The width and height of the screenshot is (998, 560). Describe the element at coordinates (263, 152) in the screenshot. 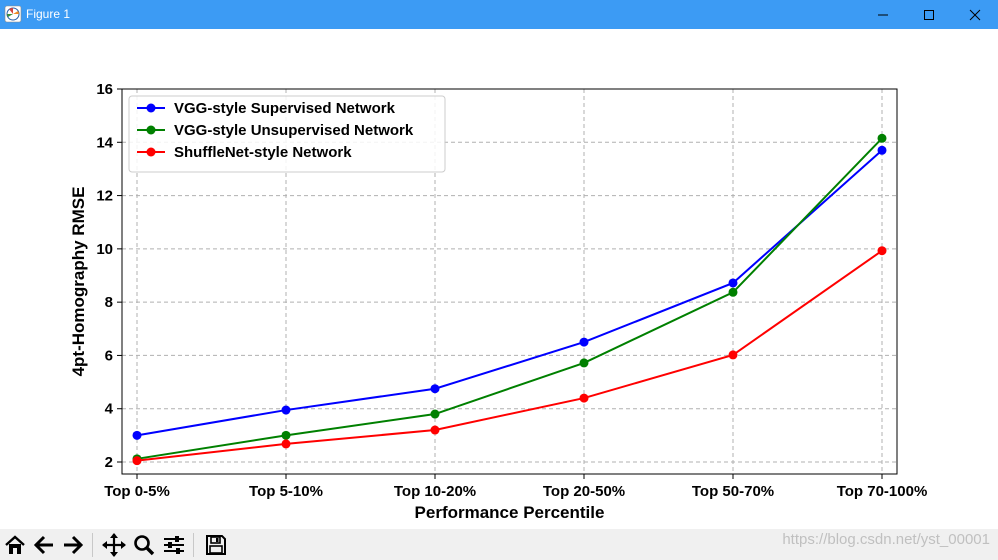

I see `legend-label: ShuffleNet-style Network` at that location.